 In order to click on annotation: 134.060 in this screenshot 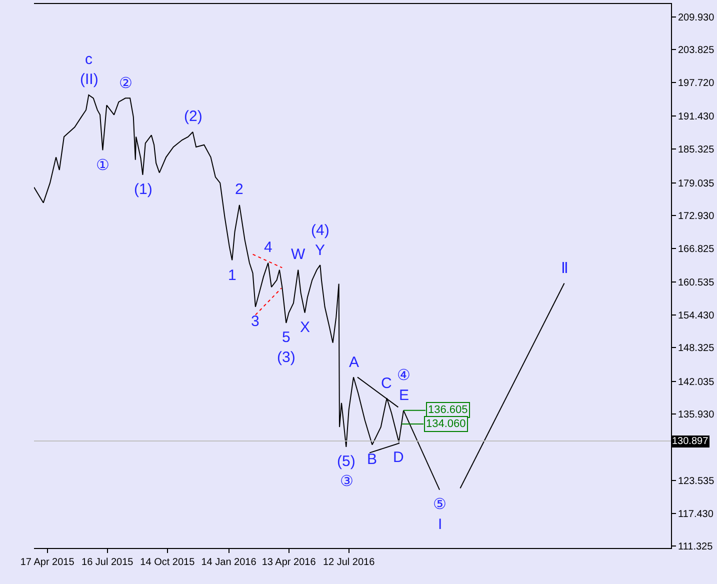, I will do `click(446, 424)`.